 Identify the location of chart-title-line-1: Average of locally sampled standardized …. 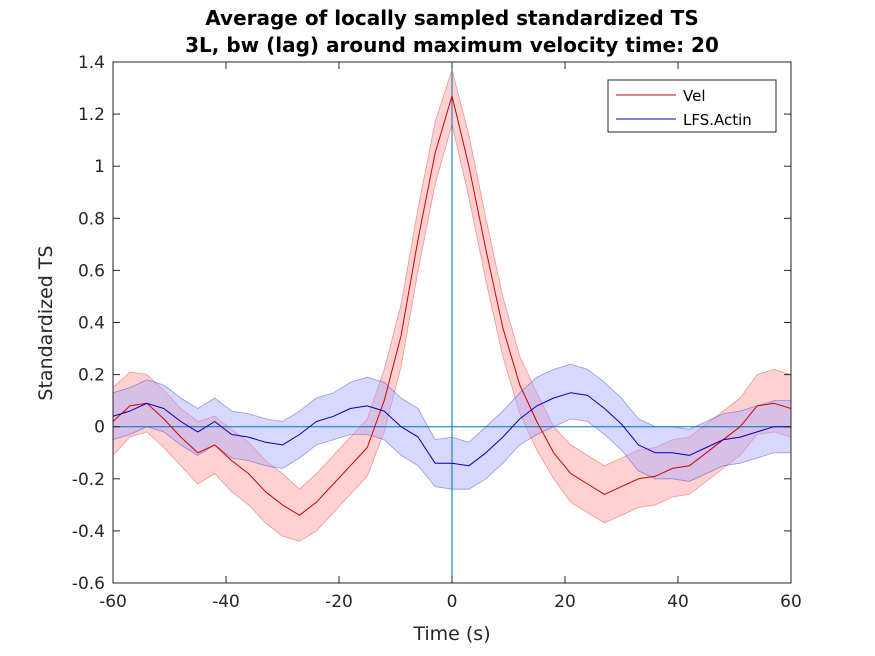
(451, 18).